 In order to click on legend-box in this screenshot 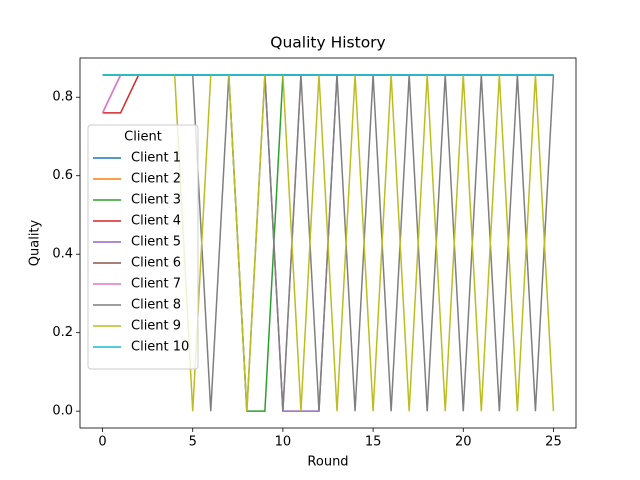, I will do `click(143, 247)`.